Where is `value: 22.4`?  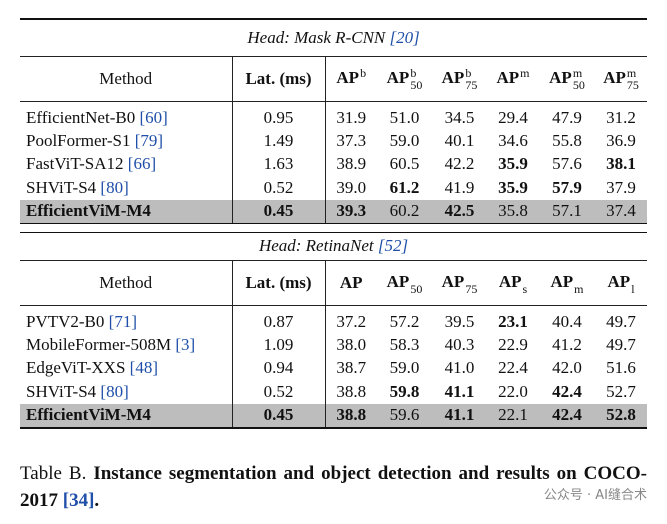
value: 22.4 is located at coordinates (513, 368).